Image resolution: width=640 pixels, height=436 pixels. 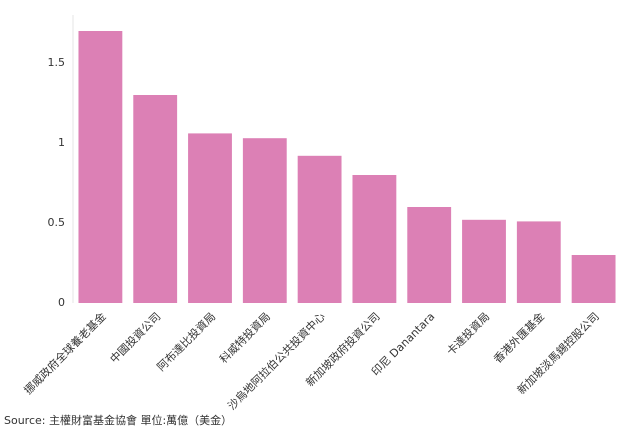 What do you see at coordinates (186, 341) in the screenshot?
I see `x-tick-label: 阿布達比投資局` at bounding box center [186, 341].